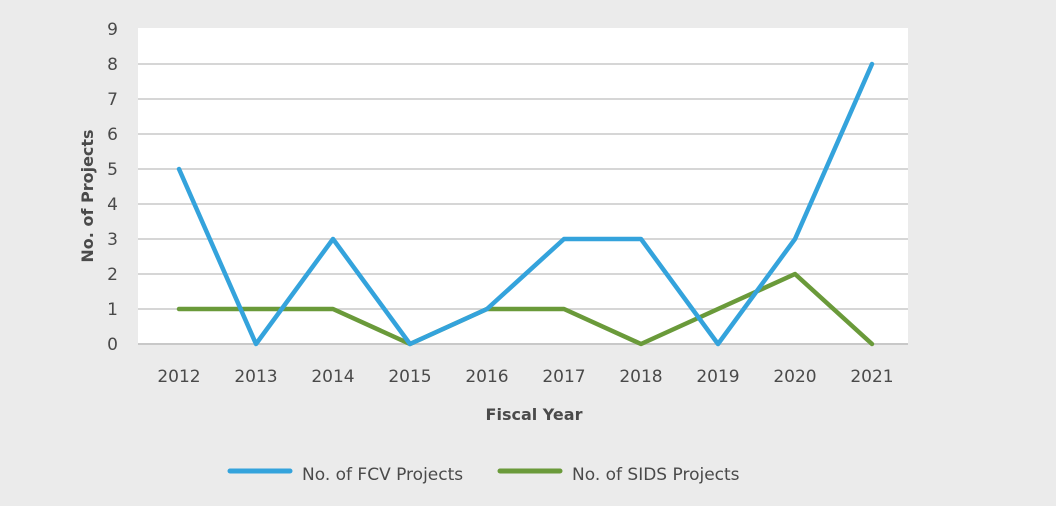 The image size is (1056, 506). What do you see at coordinates (717, 377) in the screenshot?
I see `x-tick-label: 2019` at bounding box center [717, 377].